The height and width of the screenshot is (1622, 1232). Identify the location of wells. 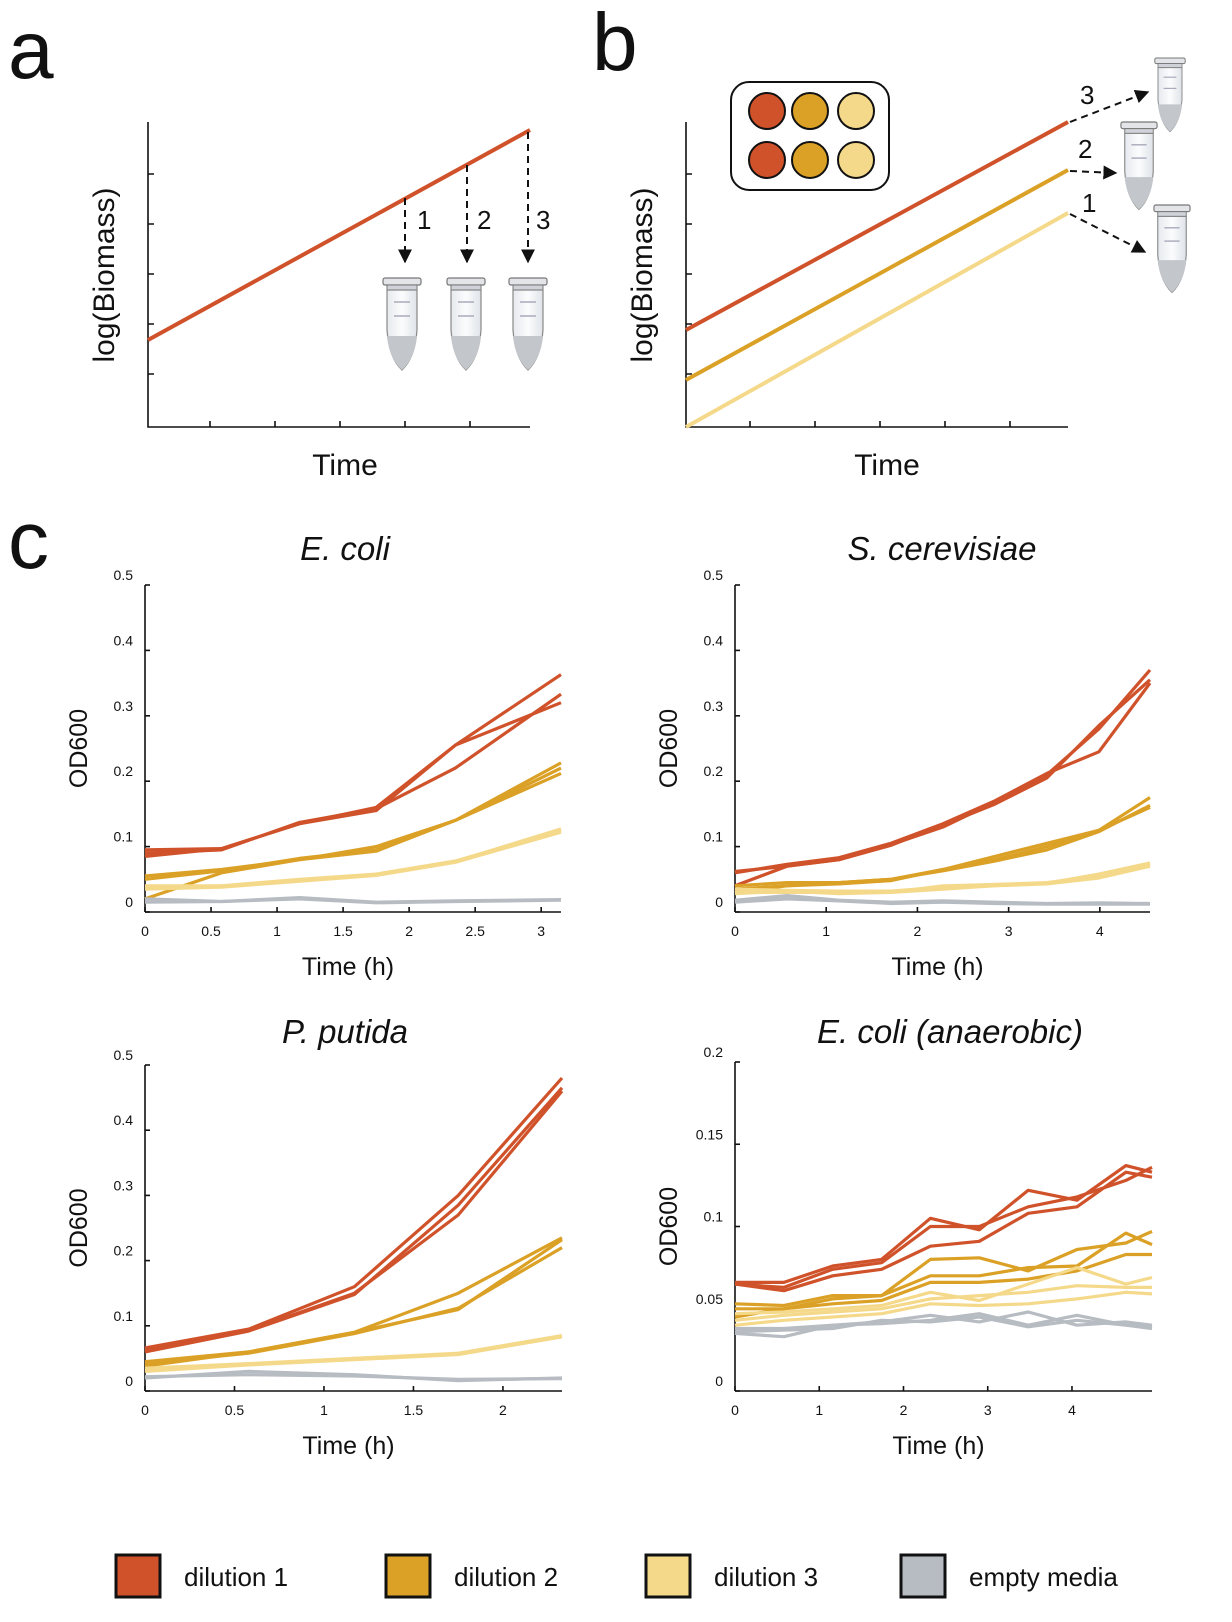
(811, 135).